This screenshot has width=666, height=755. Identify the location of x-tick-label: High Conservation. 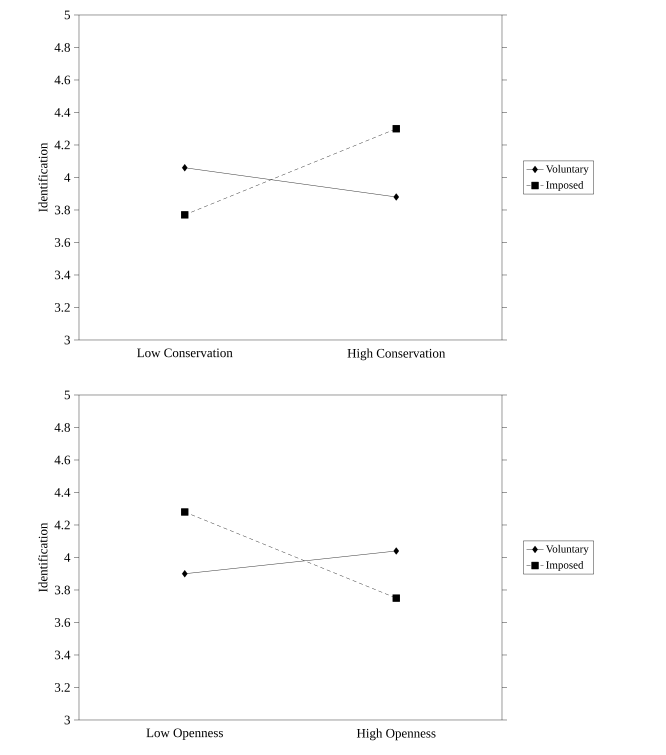
(397, 354).